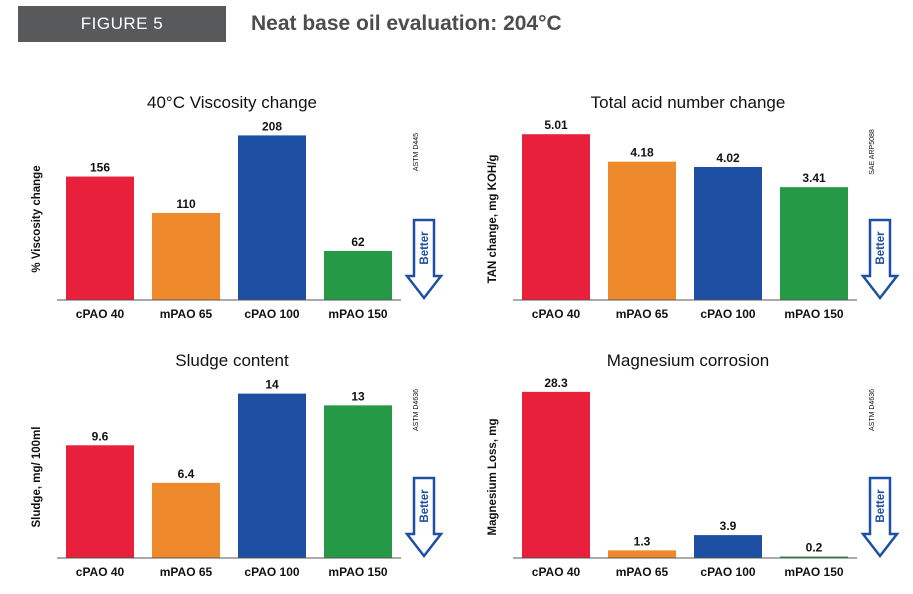  Describe the element at coordinates (232, 360) in the screenshot. I see `chart-title: Sludge content` at that location.